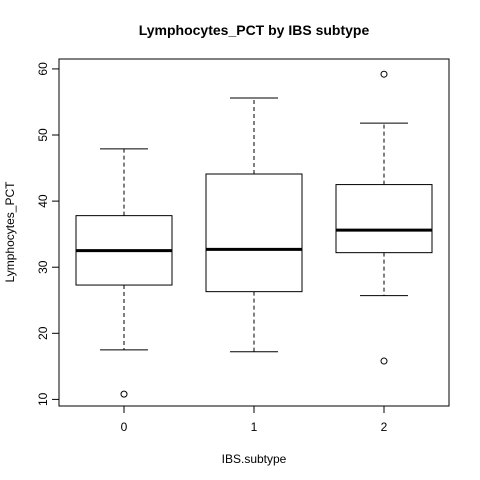 The image size is (480, 480). Describe the element at coordinates (43, 201) in the screenshot. I see `y-tick-label: 40` at that location.